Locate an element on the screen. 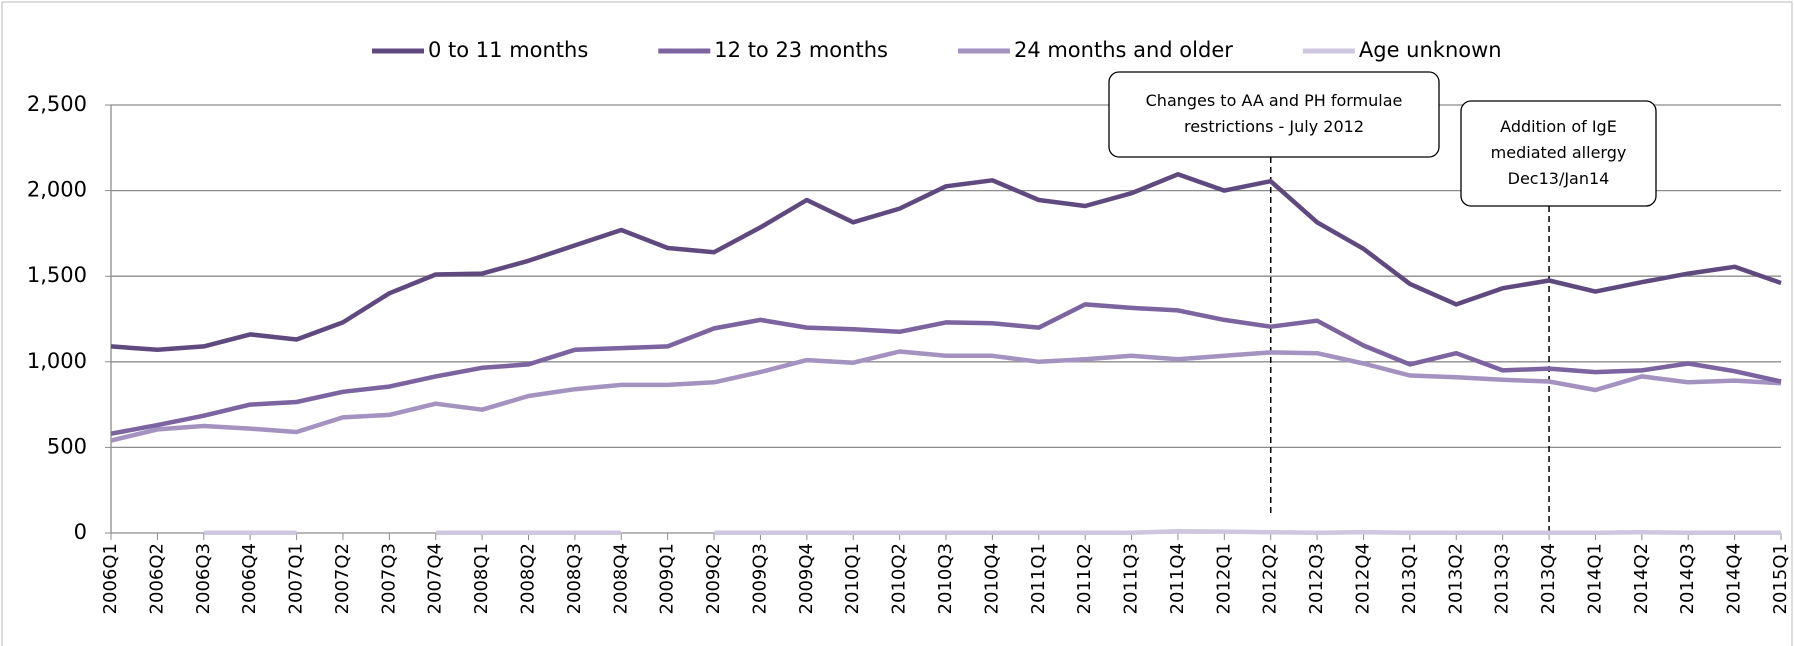 This screenshot has width=1794, height=646. x-tick-label: 2006Q4 is located at coordinates (249, 578).